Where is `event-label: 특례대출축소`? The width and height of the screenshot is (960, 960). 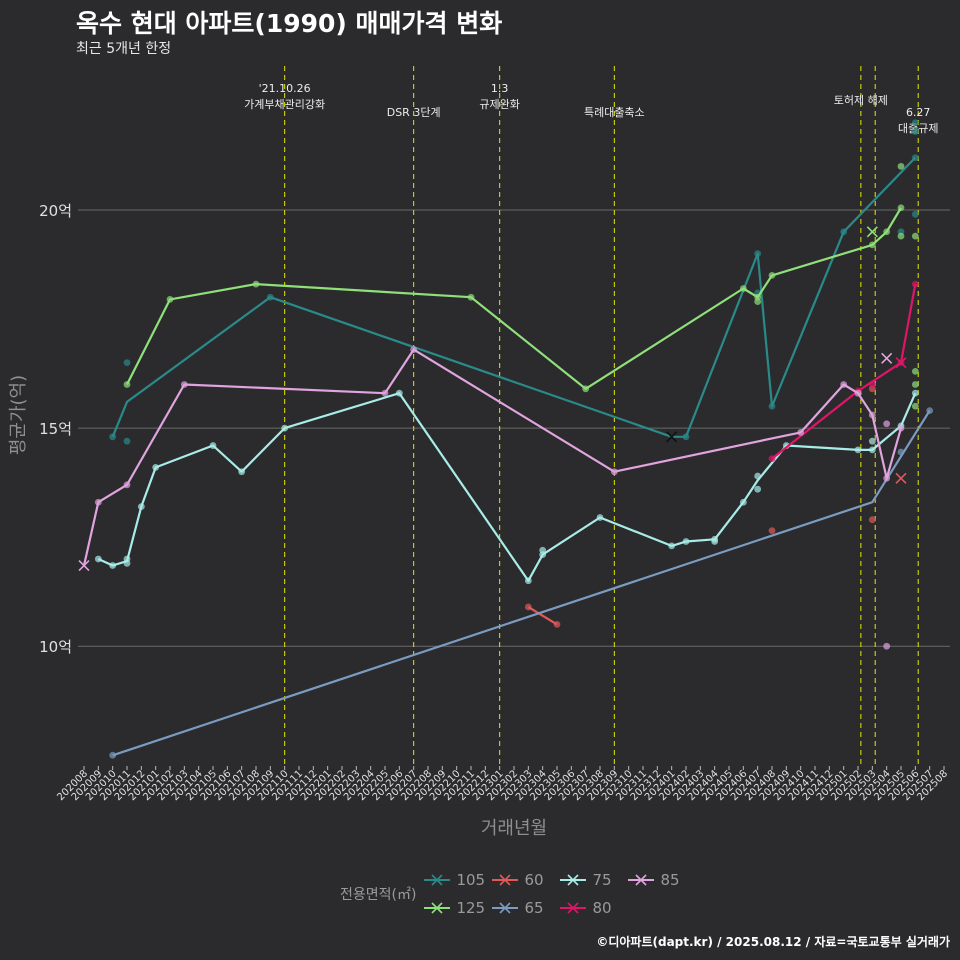 event-label: 특례대출축소 is located at coordinates (614, 112).